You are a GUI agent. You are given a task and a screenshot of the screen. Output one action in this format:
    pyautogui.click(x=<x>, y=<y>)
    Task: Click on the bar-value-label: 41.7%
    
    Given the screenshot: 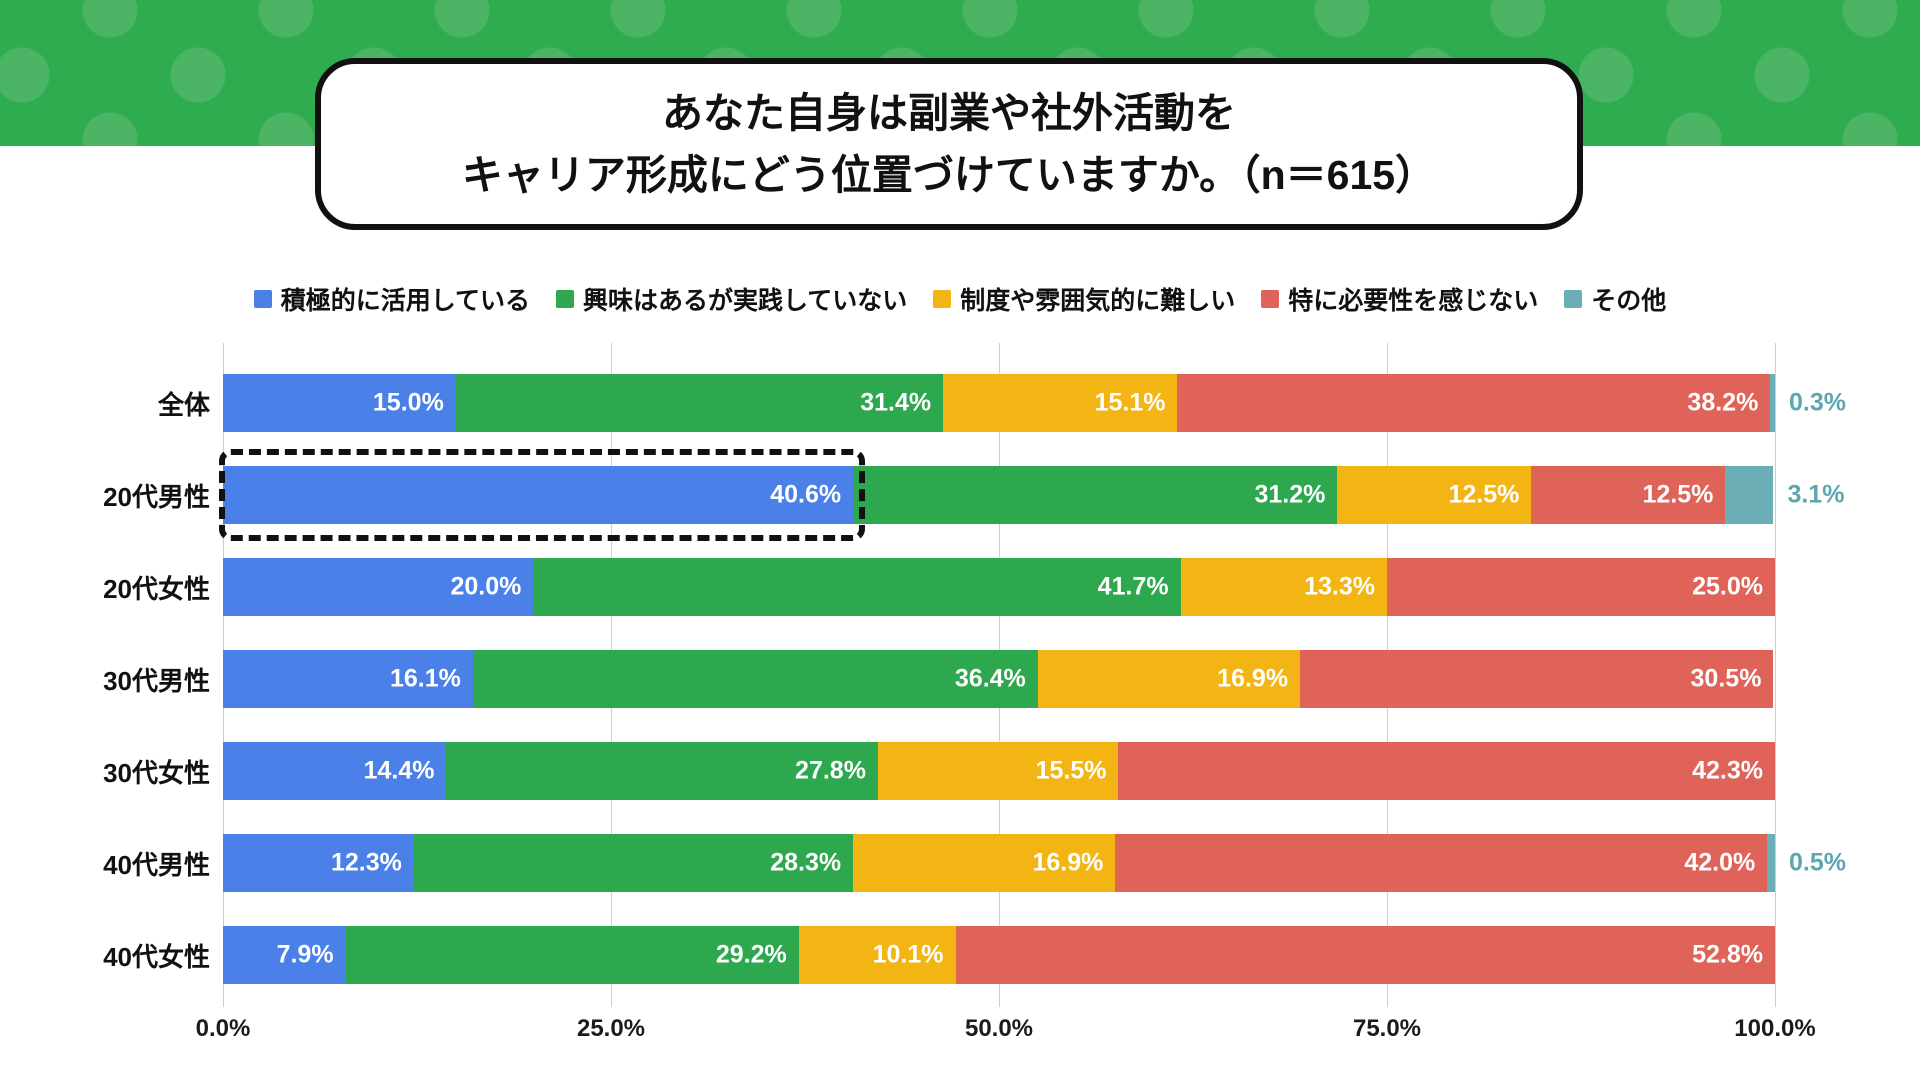 What is the action you would take?
    pyautogui.click(x=1133, y=586)
    